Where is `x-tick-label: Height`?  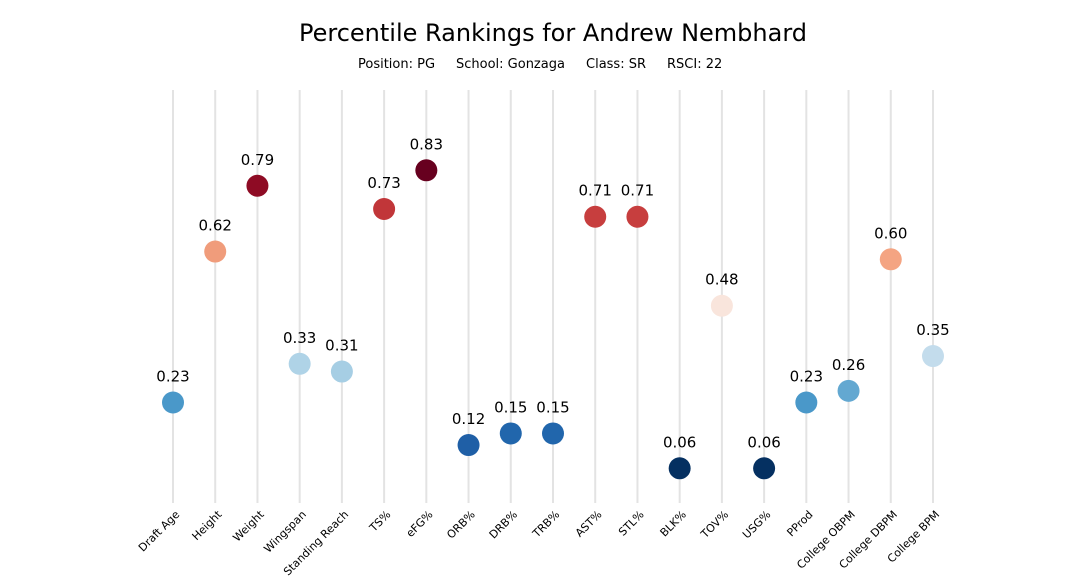 x-tick-label: Height is located at coordinates (207, 525).